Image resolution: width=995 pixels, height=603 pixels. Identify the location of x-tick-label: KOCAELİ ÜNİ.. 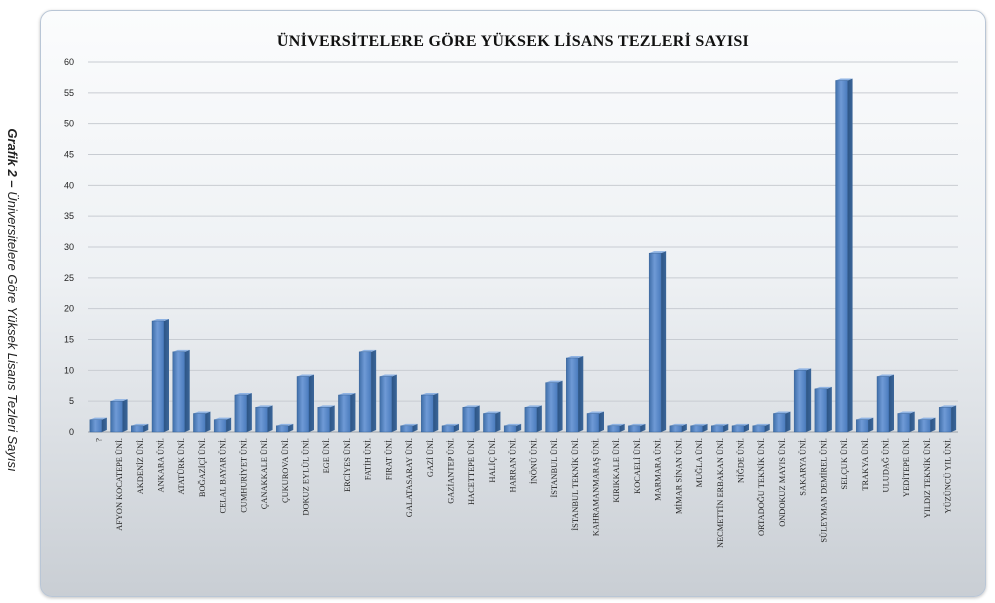
(637, 466).